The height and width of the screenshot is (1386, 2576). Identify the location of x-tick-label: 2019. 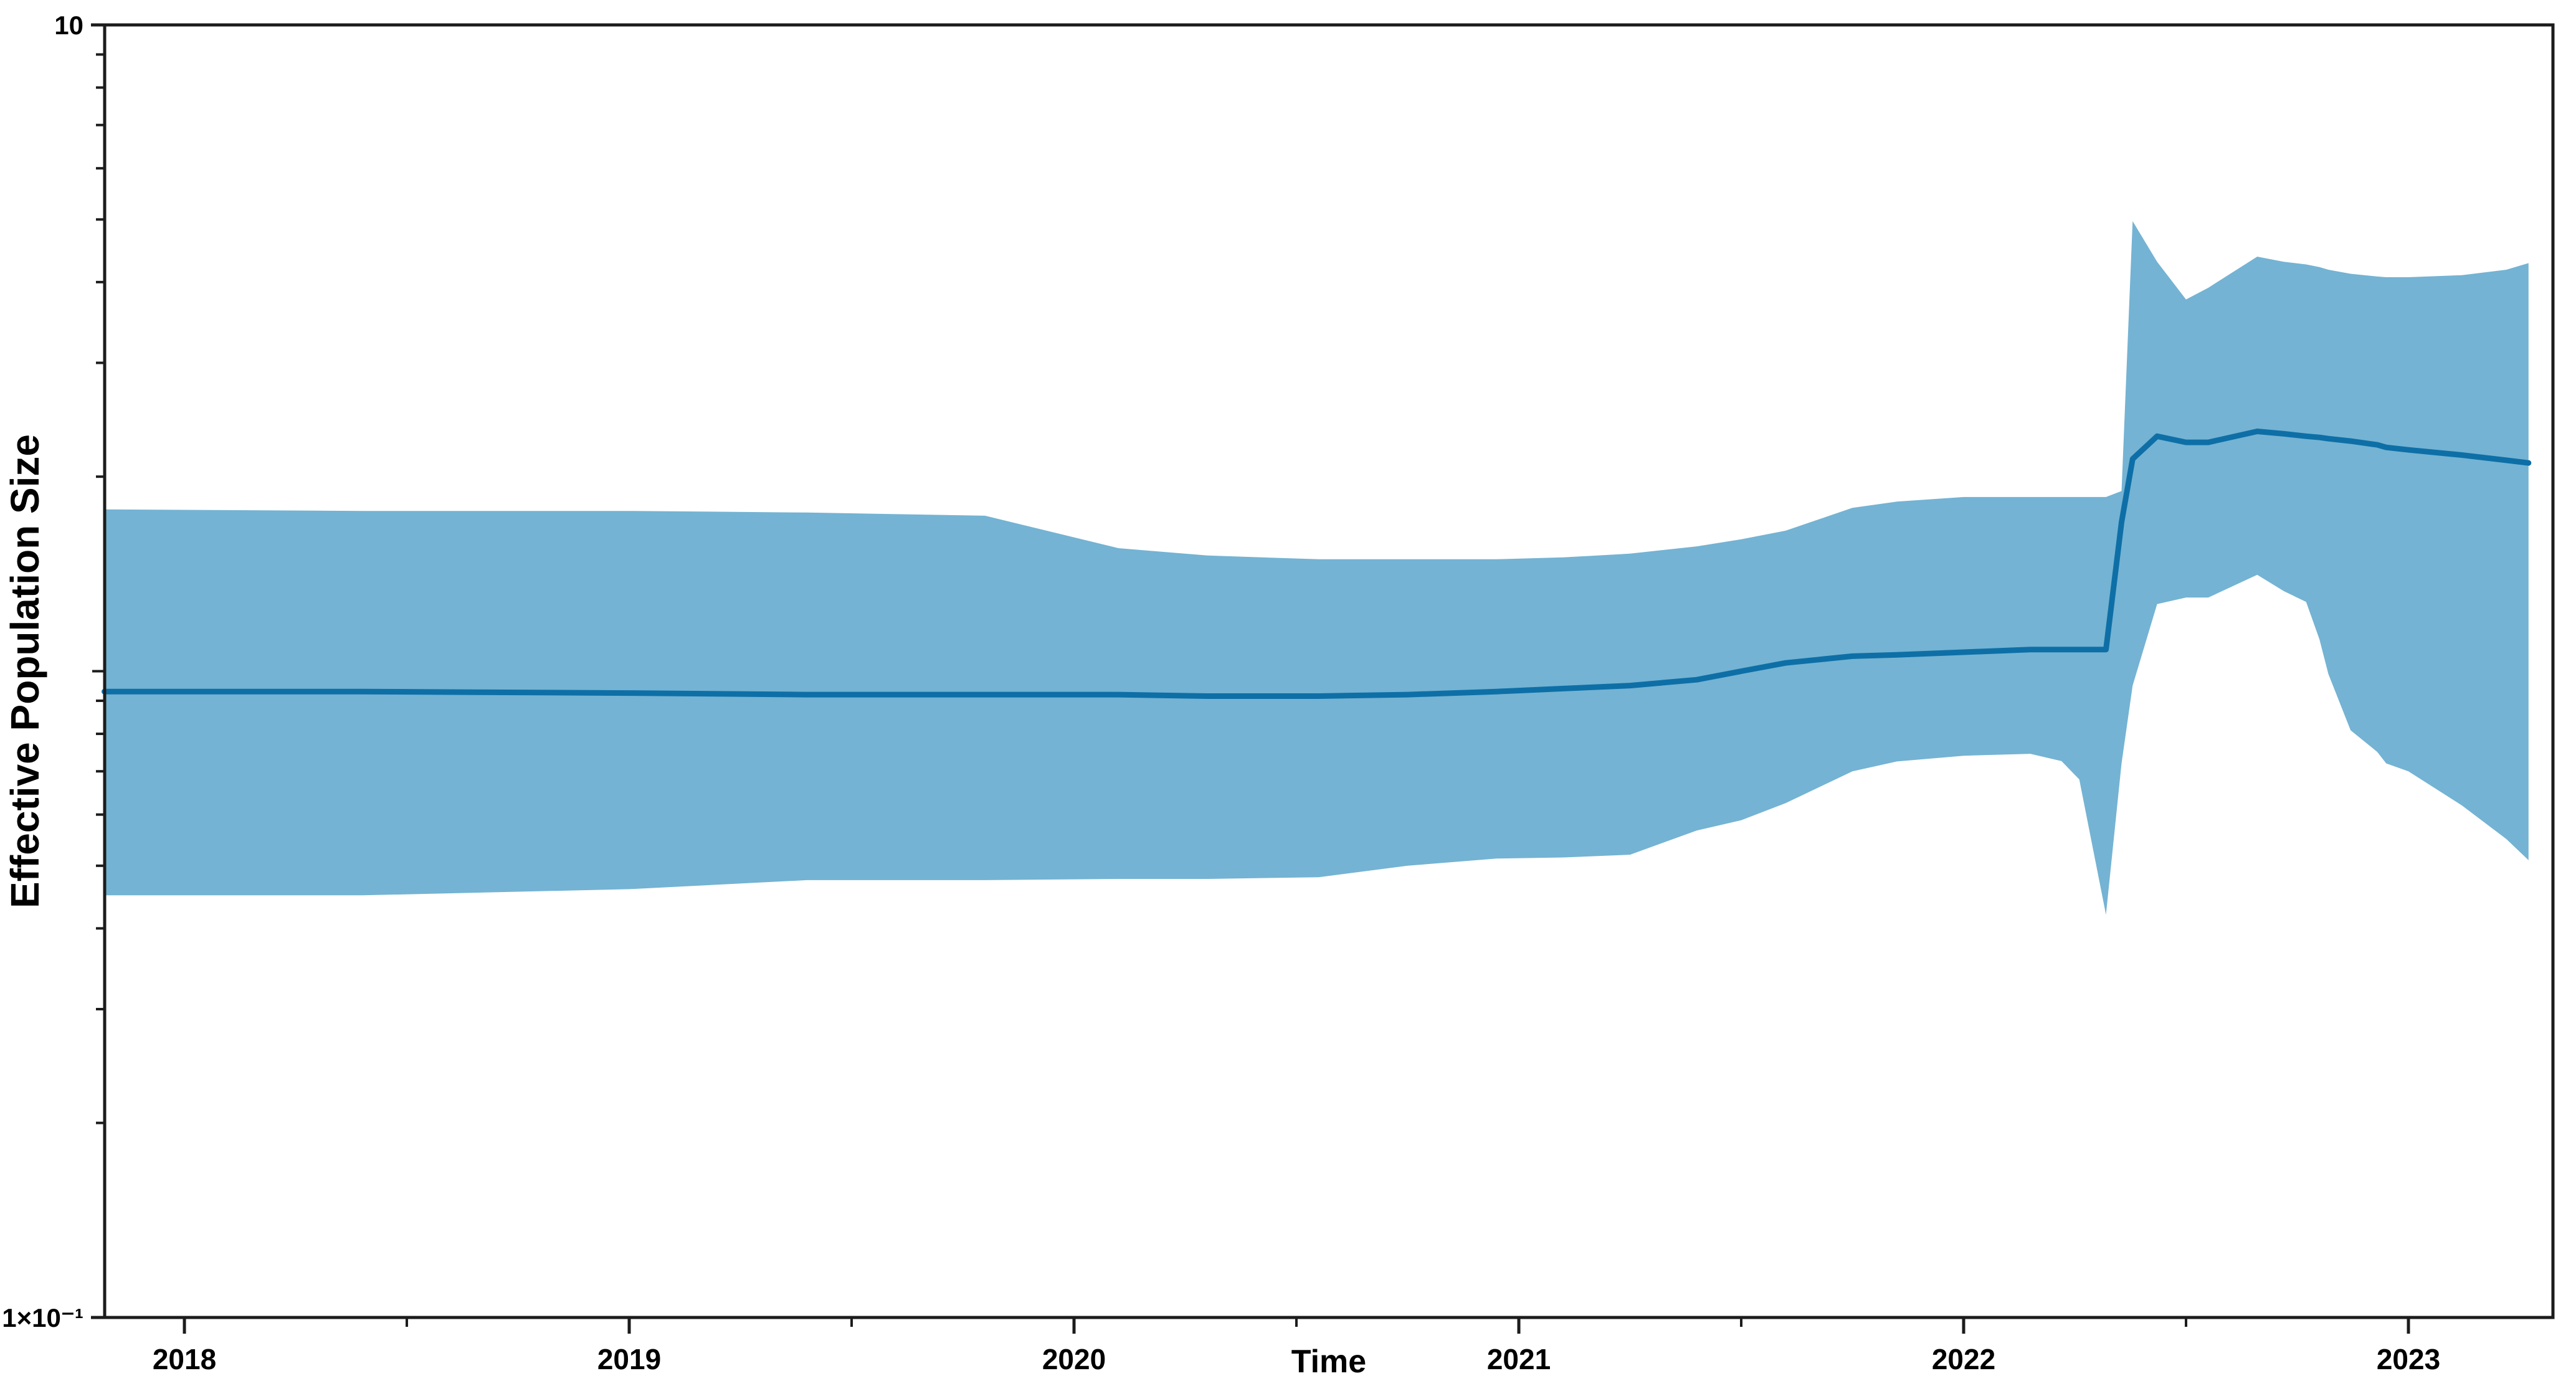
(629, 1359).